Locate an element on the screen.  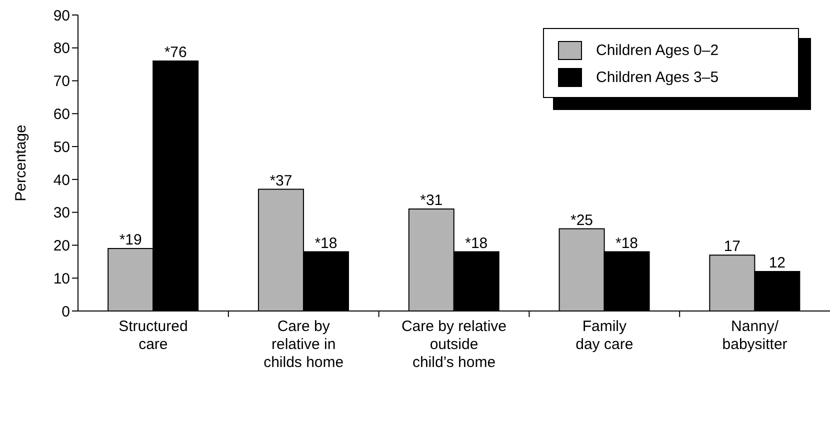
data-label: 17 is located at coordinates (732, 247).